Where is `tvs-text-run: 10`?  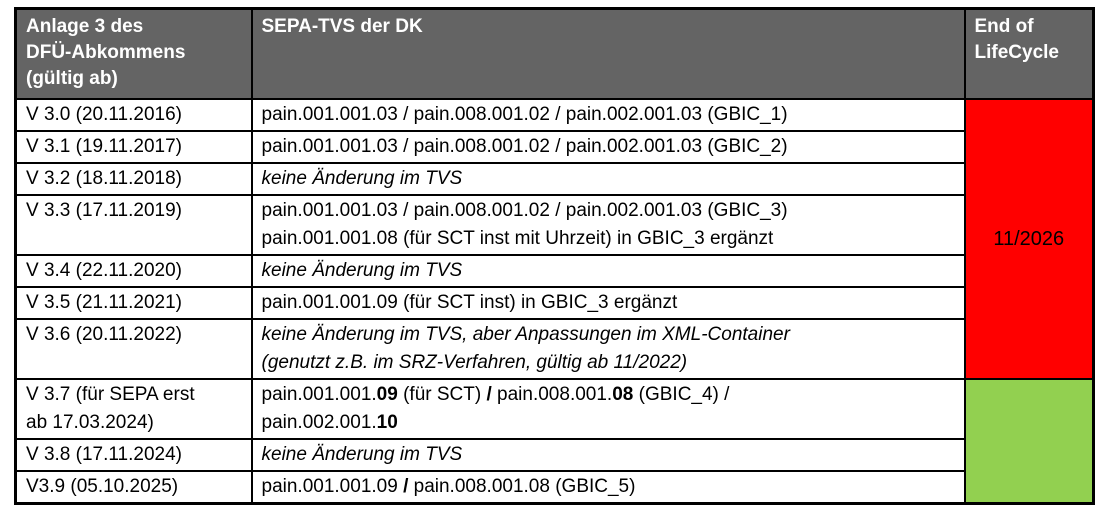
tvs-text-run: 10 is located at coordinates (387, 422).